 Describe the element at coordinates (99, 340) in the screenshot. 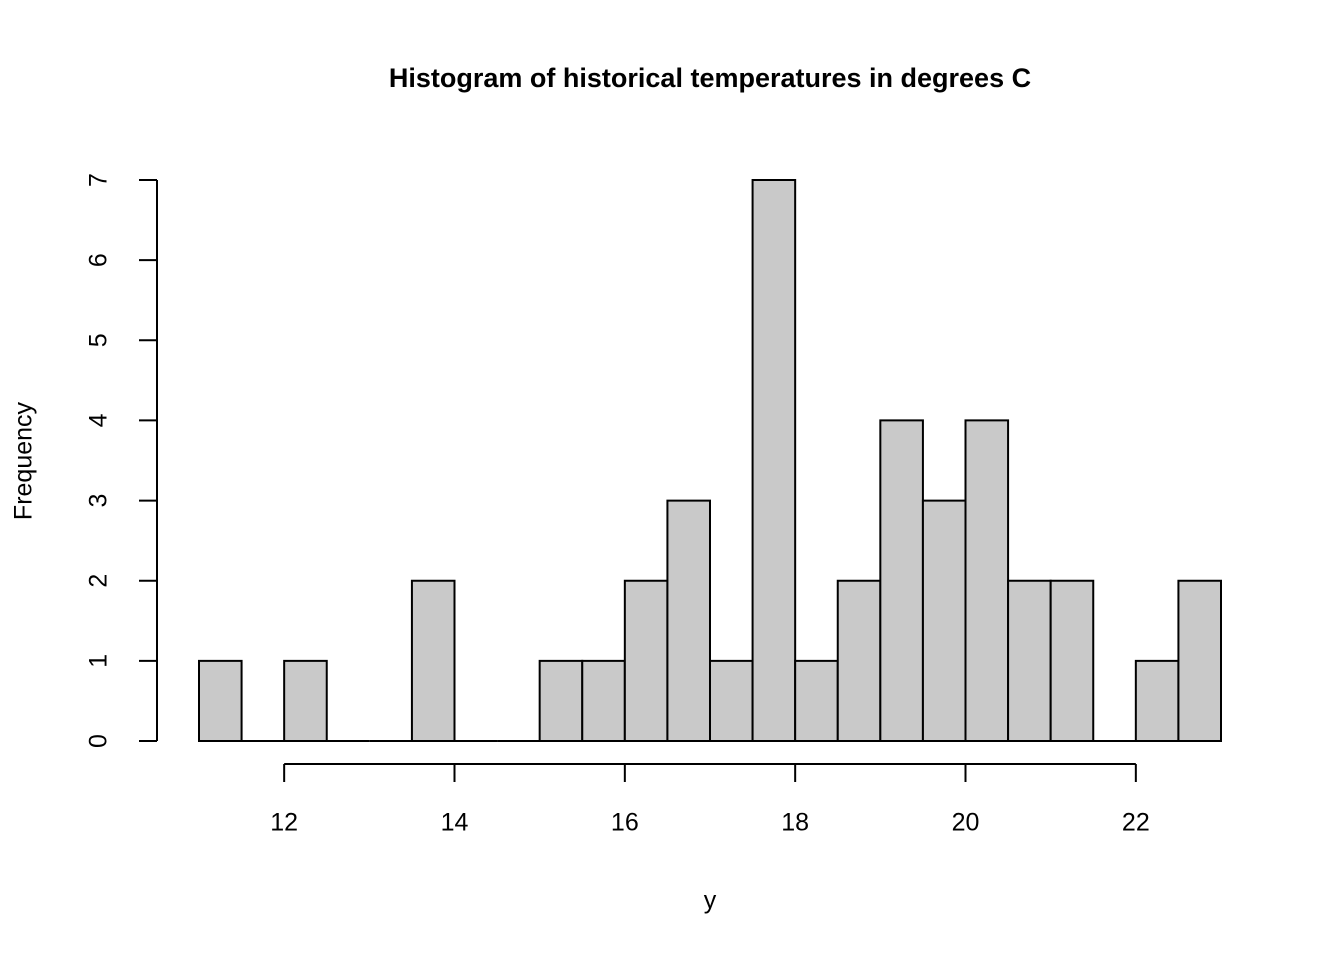

I see `y-tick-label: 5` at that location.